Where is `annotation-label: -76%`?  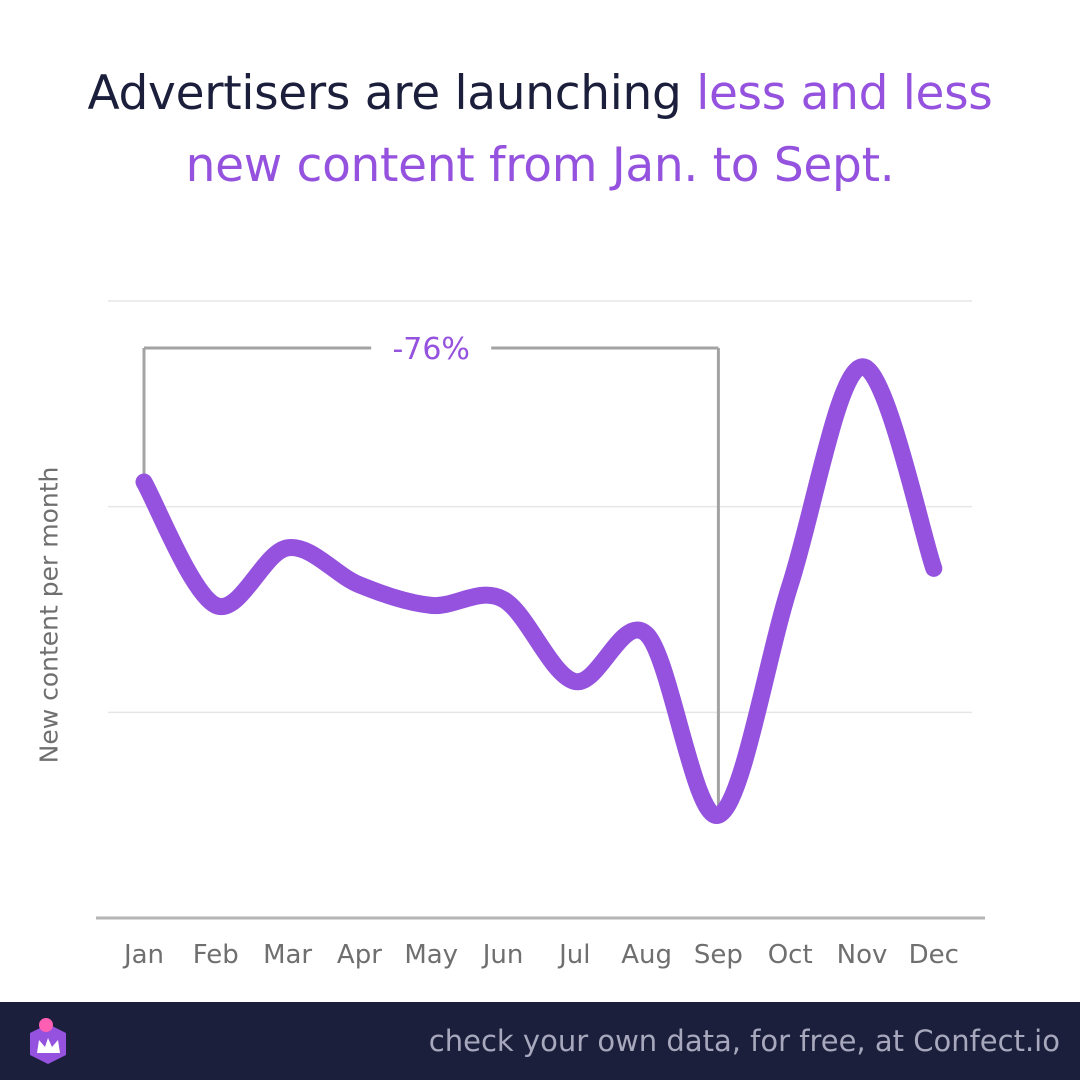
annotation-label: -76% is located at coordinates (431, 349).